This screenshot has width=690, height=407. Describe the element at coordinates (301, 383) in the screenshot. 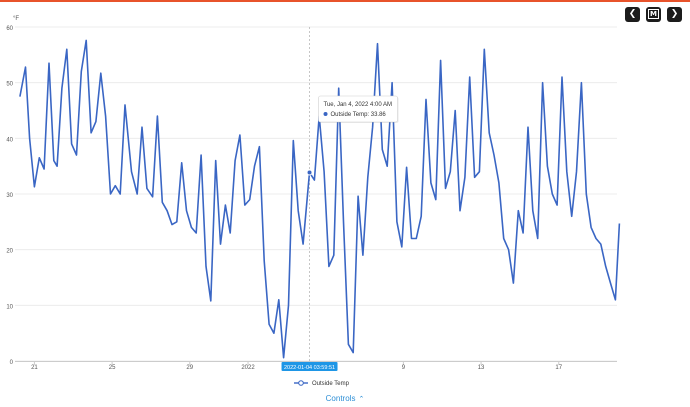

I see `legend-marker` at that location.